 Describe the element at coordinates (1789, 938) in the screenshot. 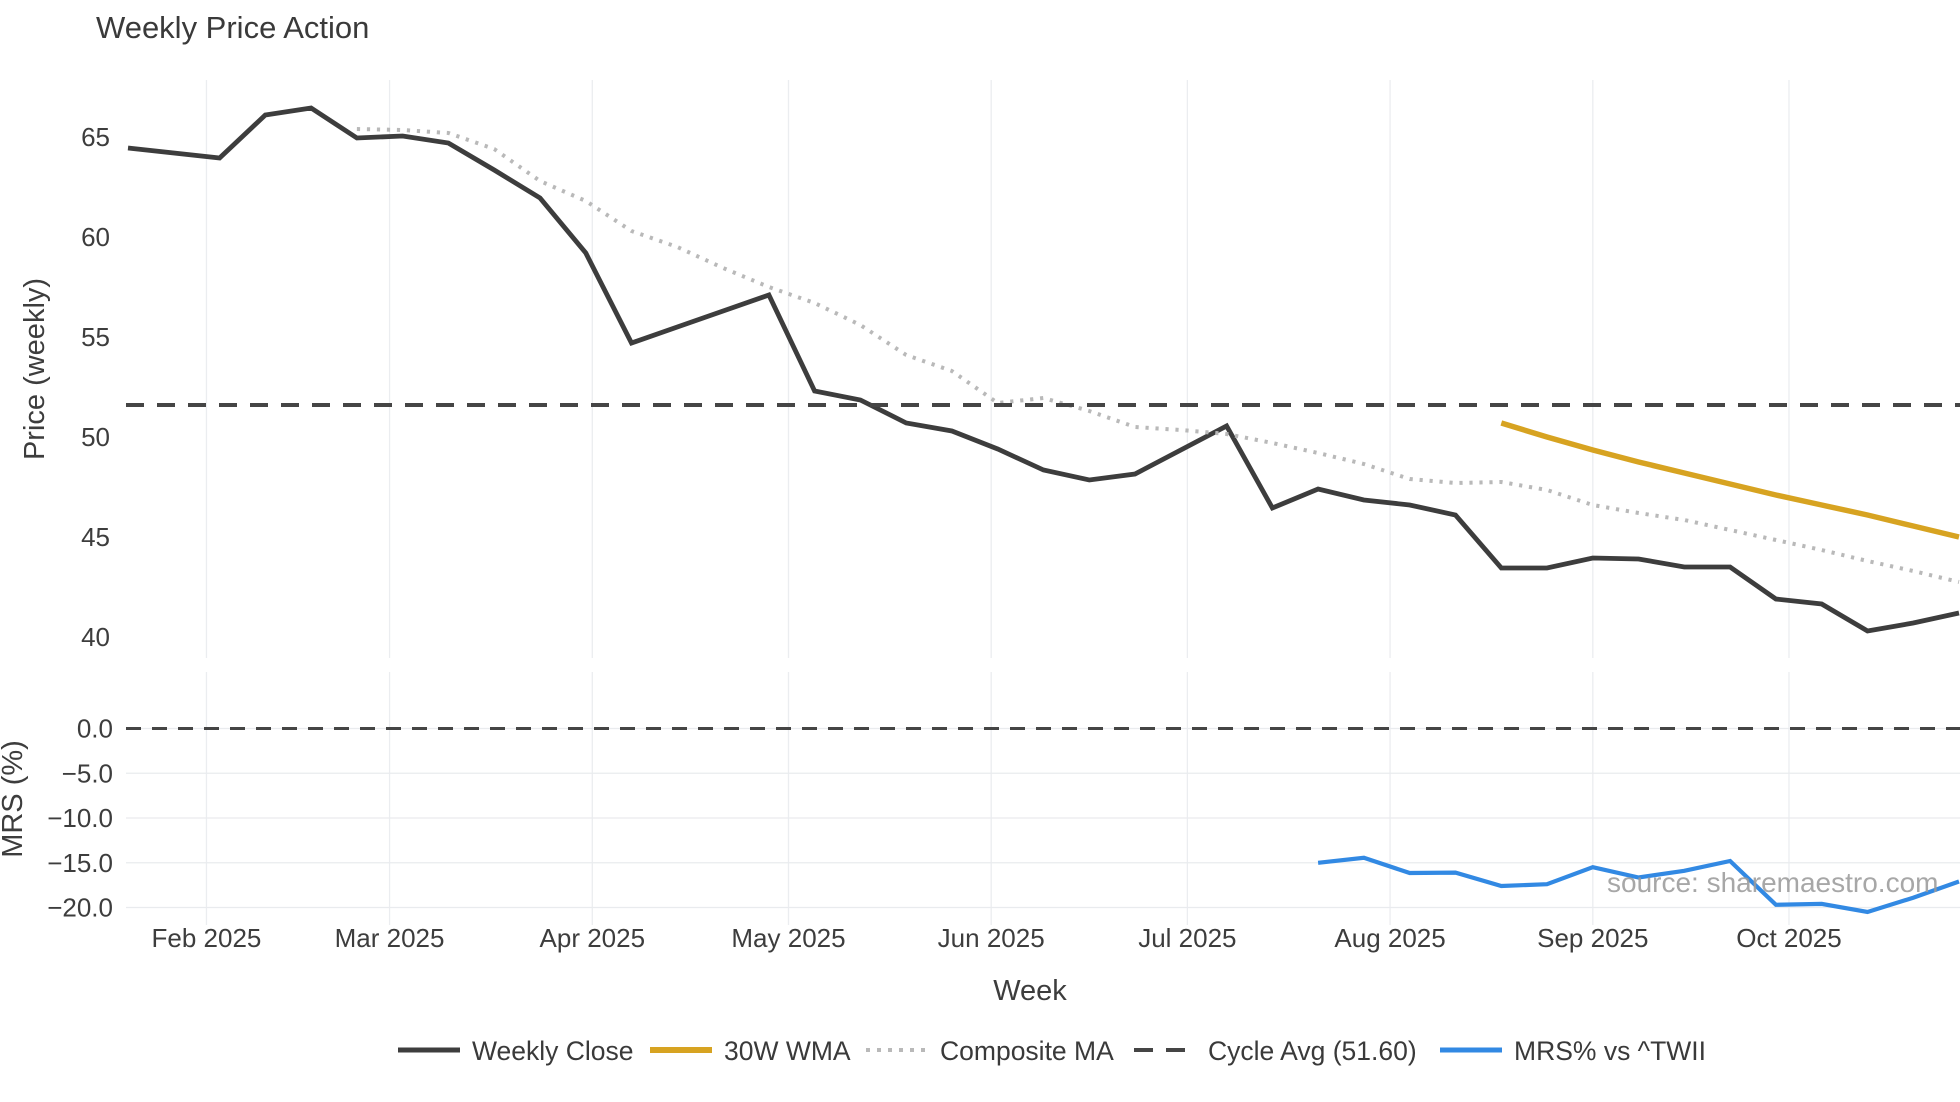

I see `x-tick-label: Oct 2025` at that location.